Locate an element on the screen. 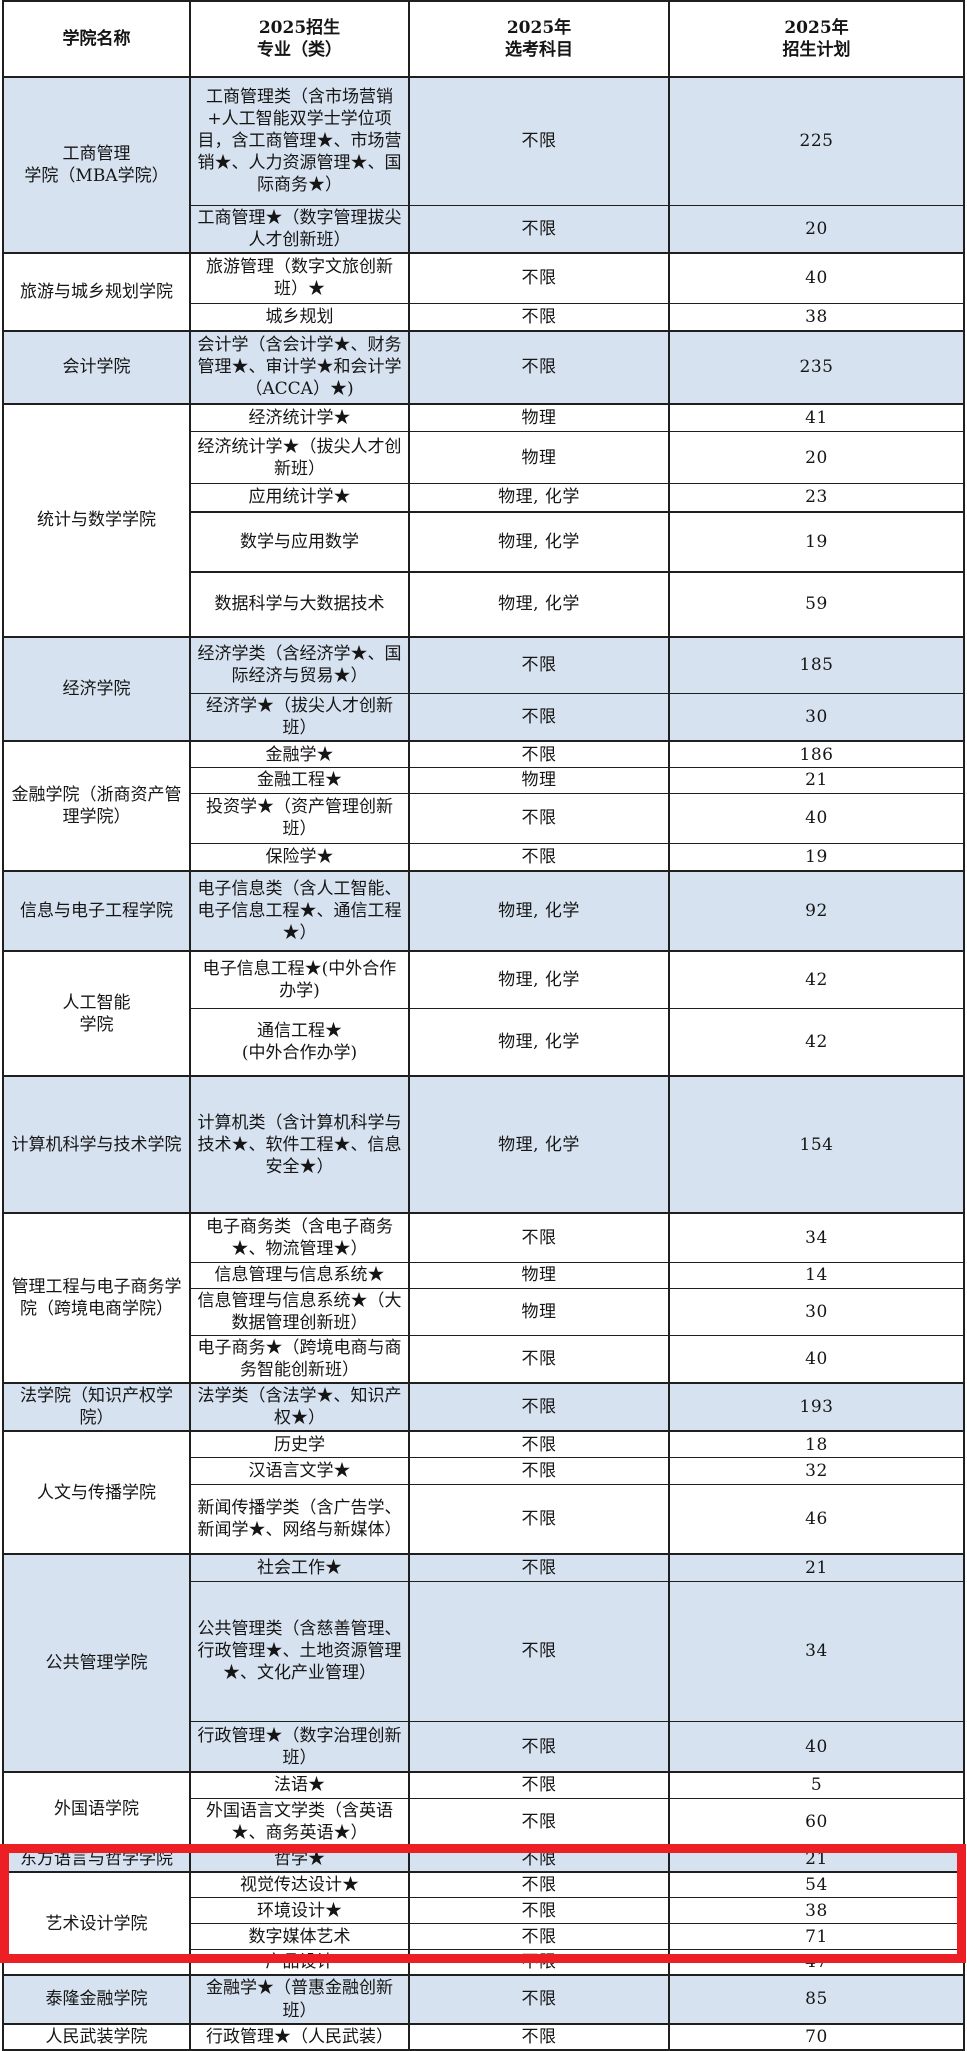 The image size is (967, 2051). plan-cell: 47 is located at coordinates (816, 1962).